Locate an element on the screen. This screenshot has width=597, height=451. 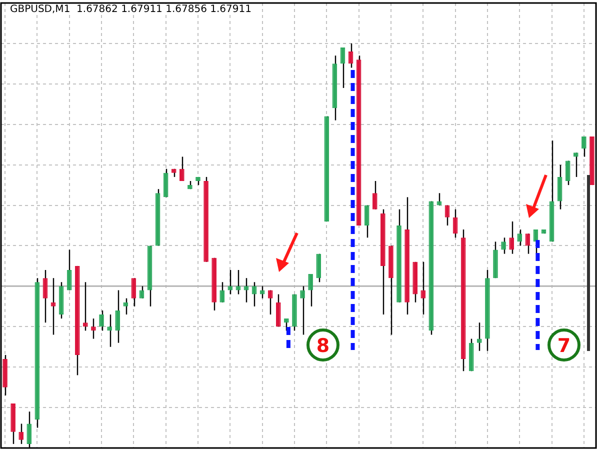
annotation: 8 is located at coordinates (323, 346).